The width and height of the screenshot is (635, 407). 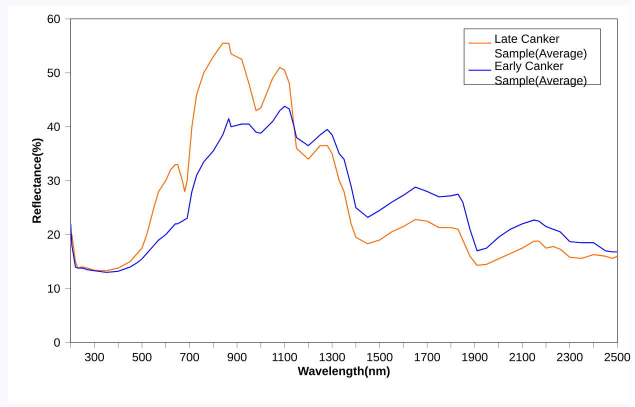 I want to click on x-tick-label: 2100, so click(x=523, y=357).